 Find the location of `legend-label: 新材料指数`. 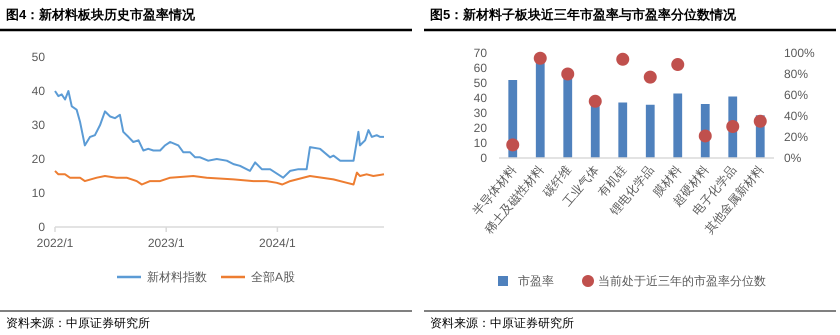

legend-label: 新材料指数 is located at coordinates (177, 277).